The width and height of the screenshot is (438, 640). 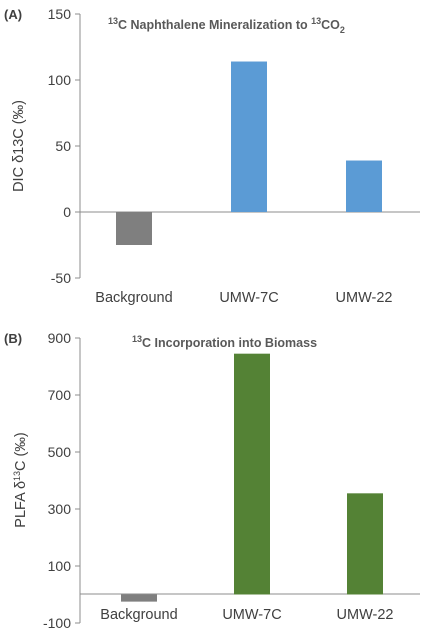 I want to click on panel-b-ytick-label: 500, so click(x=60, y=452).